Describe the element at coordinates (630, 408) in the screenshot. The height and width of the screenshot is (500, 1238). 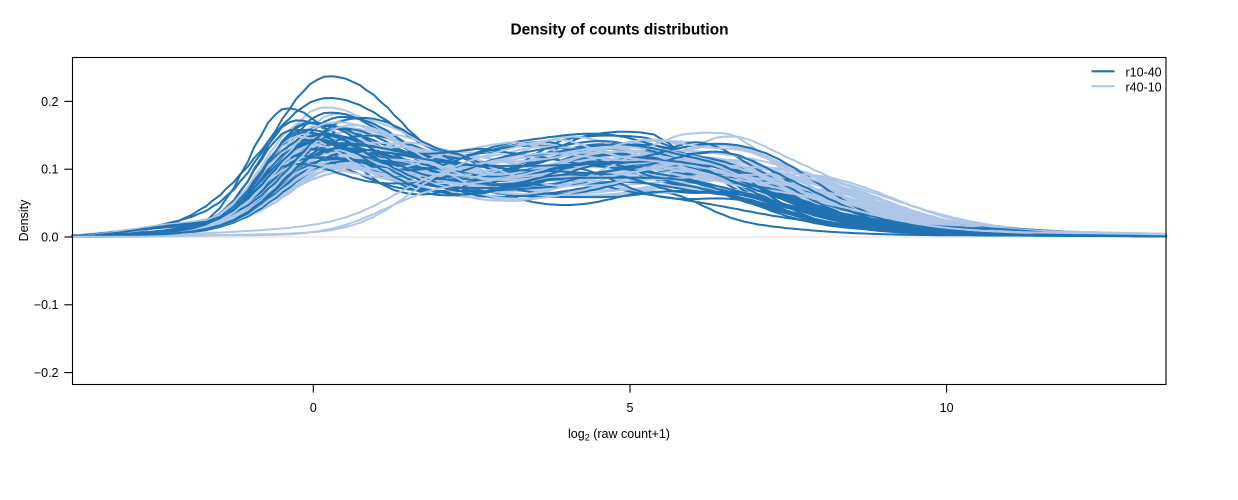
I see `svg-text: 5` at that location.